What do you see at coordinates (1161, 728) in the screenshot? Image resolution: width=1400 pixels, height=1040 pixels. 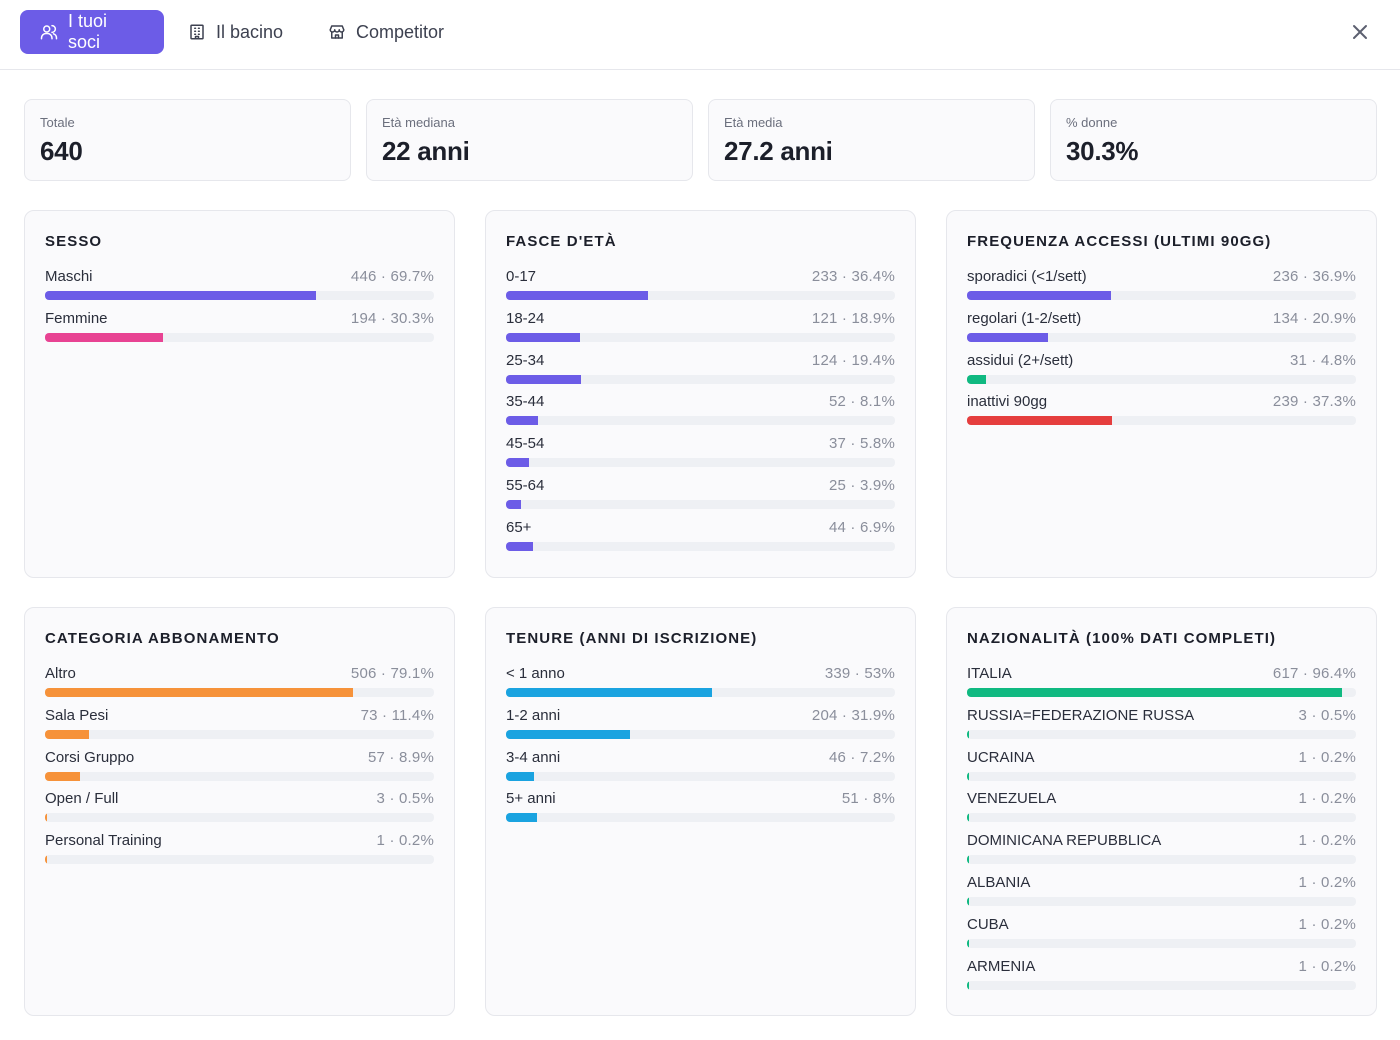 I see `bar-row: RUSSIA=FEDERAZIONE RUSSA 3 · 0.5%` at bounding box center [1161, 728].